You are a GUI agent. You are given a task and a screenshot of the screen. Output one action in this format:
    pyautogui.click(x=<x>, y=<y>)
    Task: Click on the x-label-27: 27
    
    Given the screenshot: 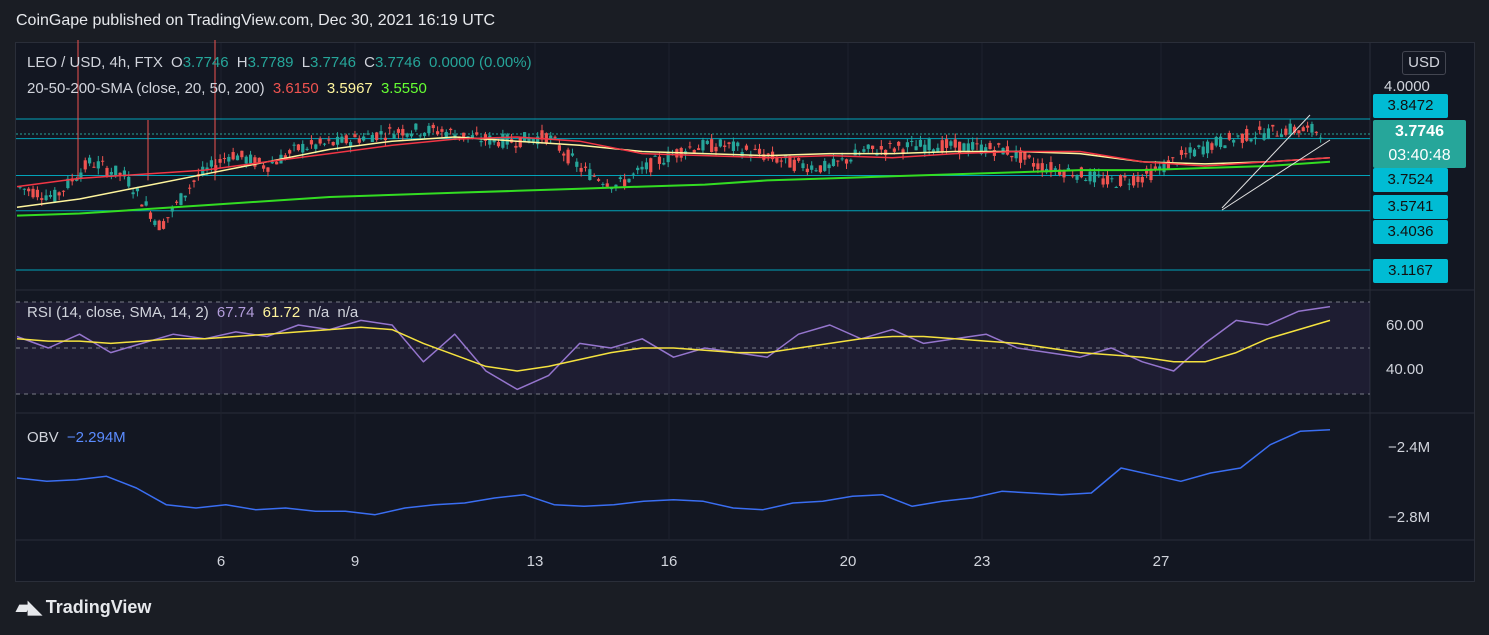 What is the action you would take?
    pyautogui.click(x=1161, y=561)
    